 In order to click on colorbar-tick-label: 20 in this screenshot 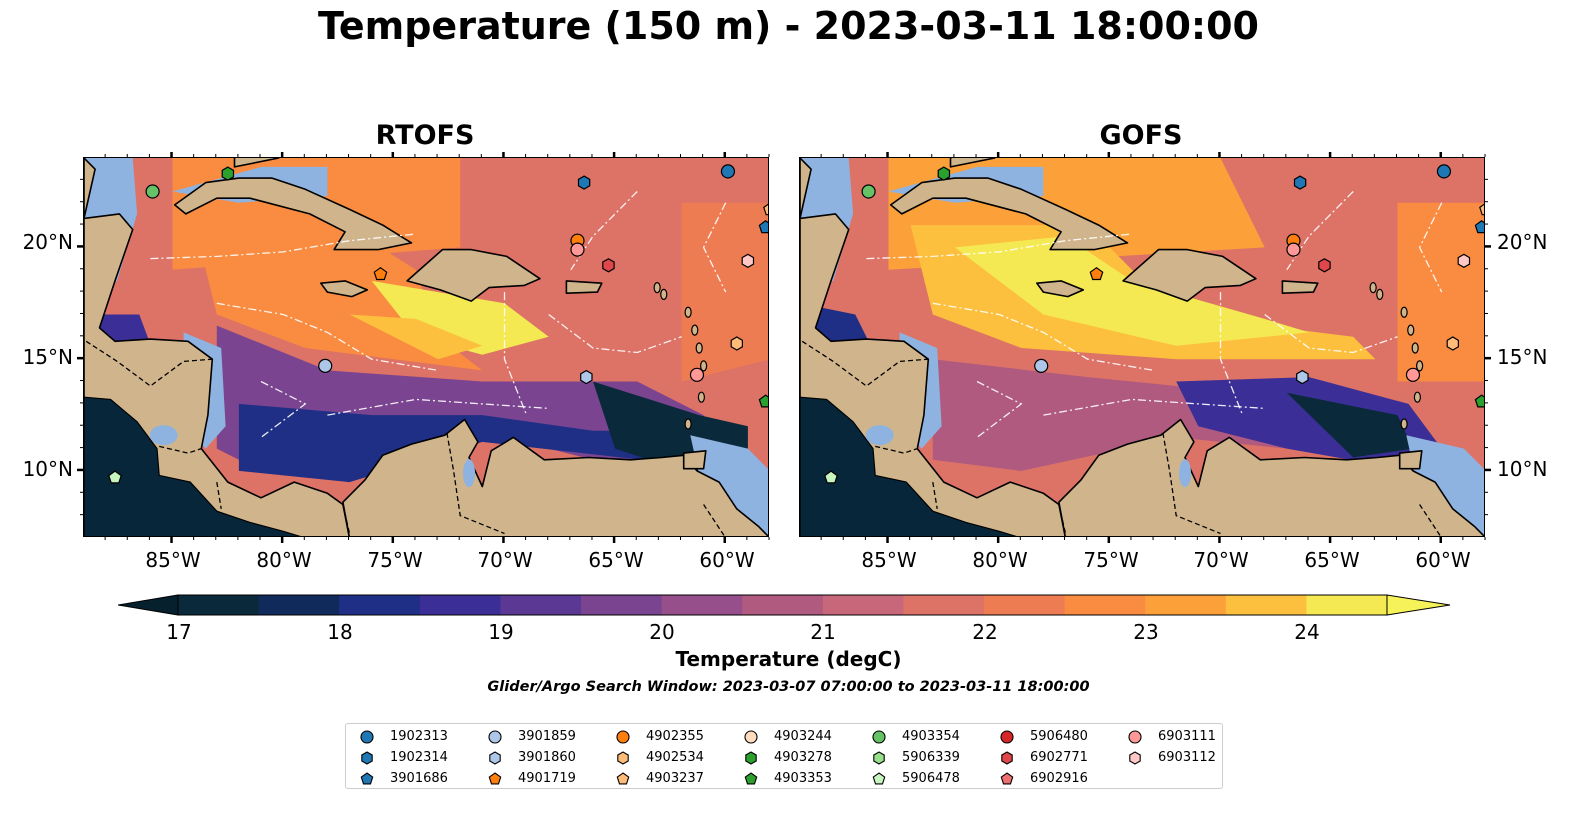, I will do `click(662, 632)`.